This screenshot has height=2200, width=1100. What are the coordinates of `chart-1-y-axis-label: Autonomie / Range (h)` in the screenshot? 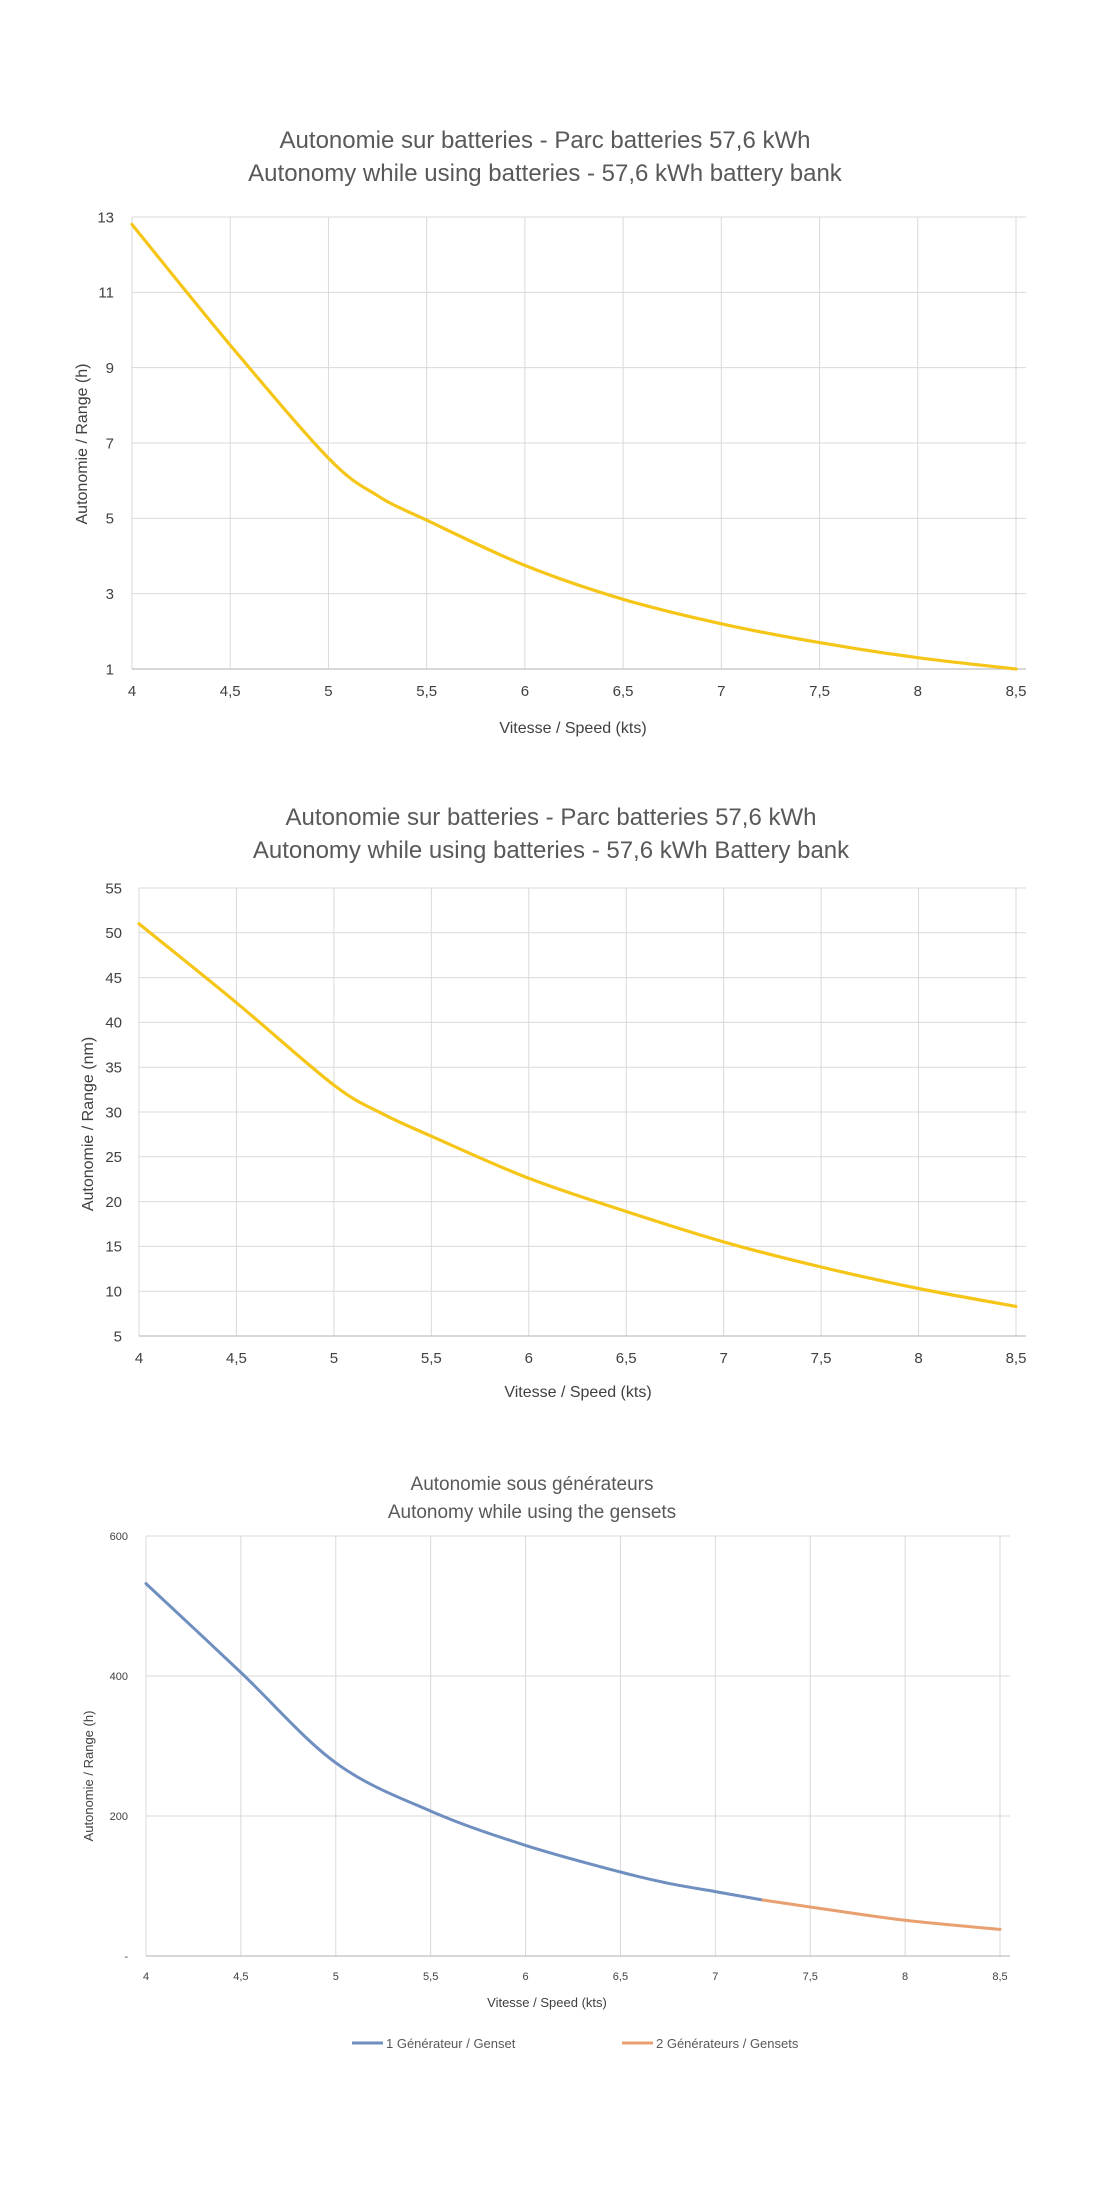 It's located at (82, 444).